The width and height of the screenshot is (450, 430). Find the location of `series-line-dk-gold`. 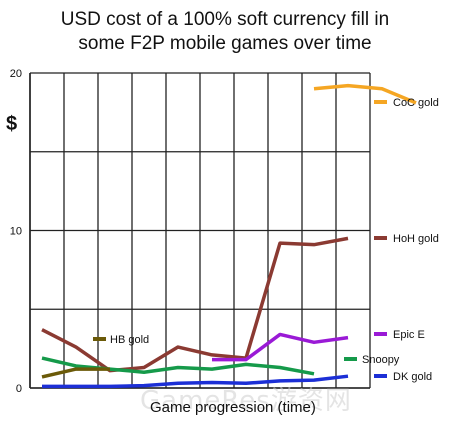

series-line-dk-gold is located at coordinates (195, 381).